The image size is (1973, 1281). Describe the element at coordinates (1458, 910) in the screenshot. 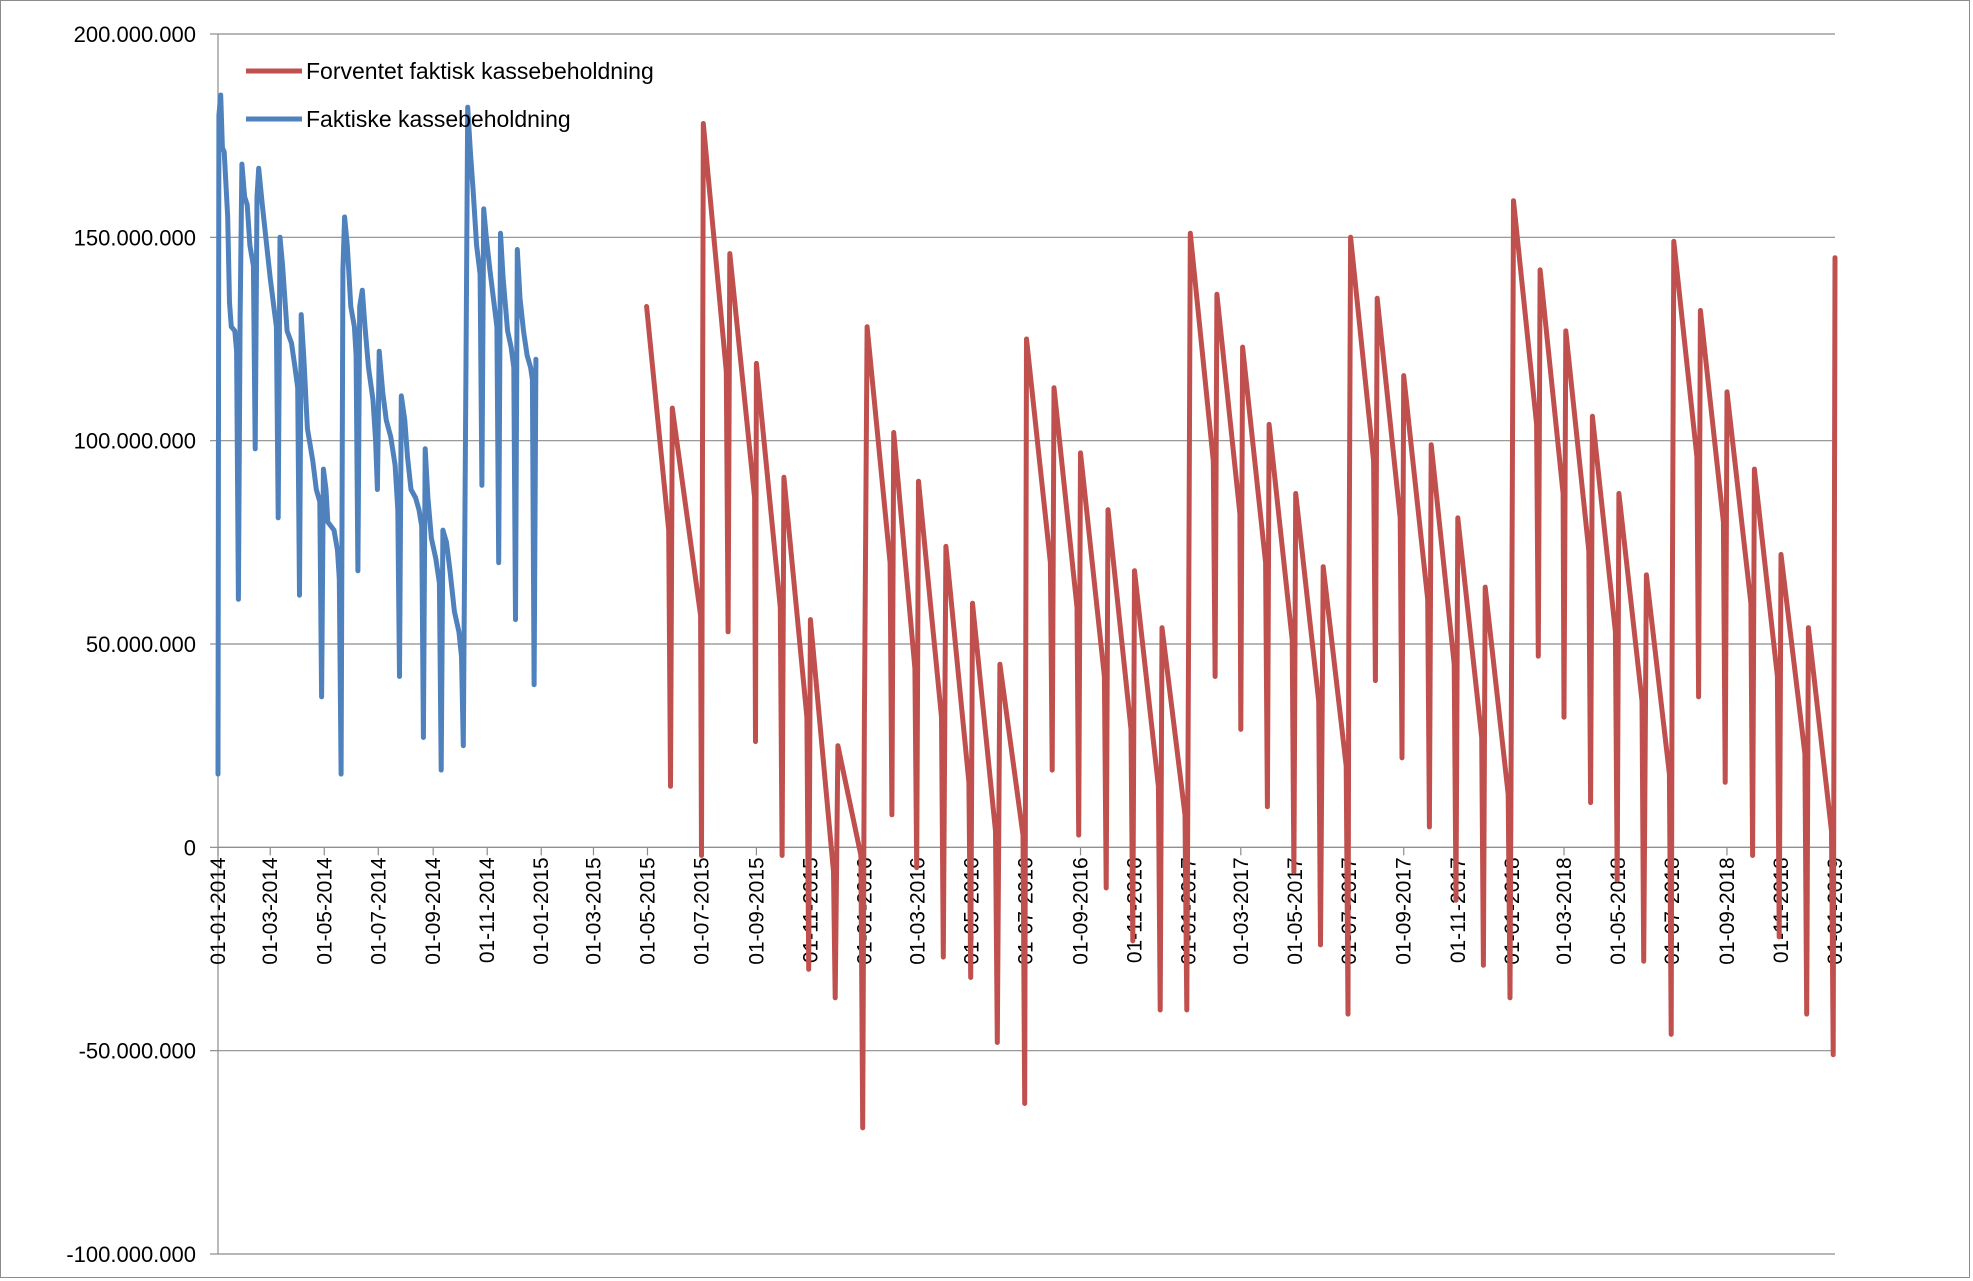

I see `x-tick-label: 01-11-2017` at that location.